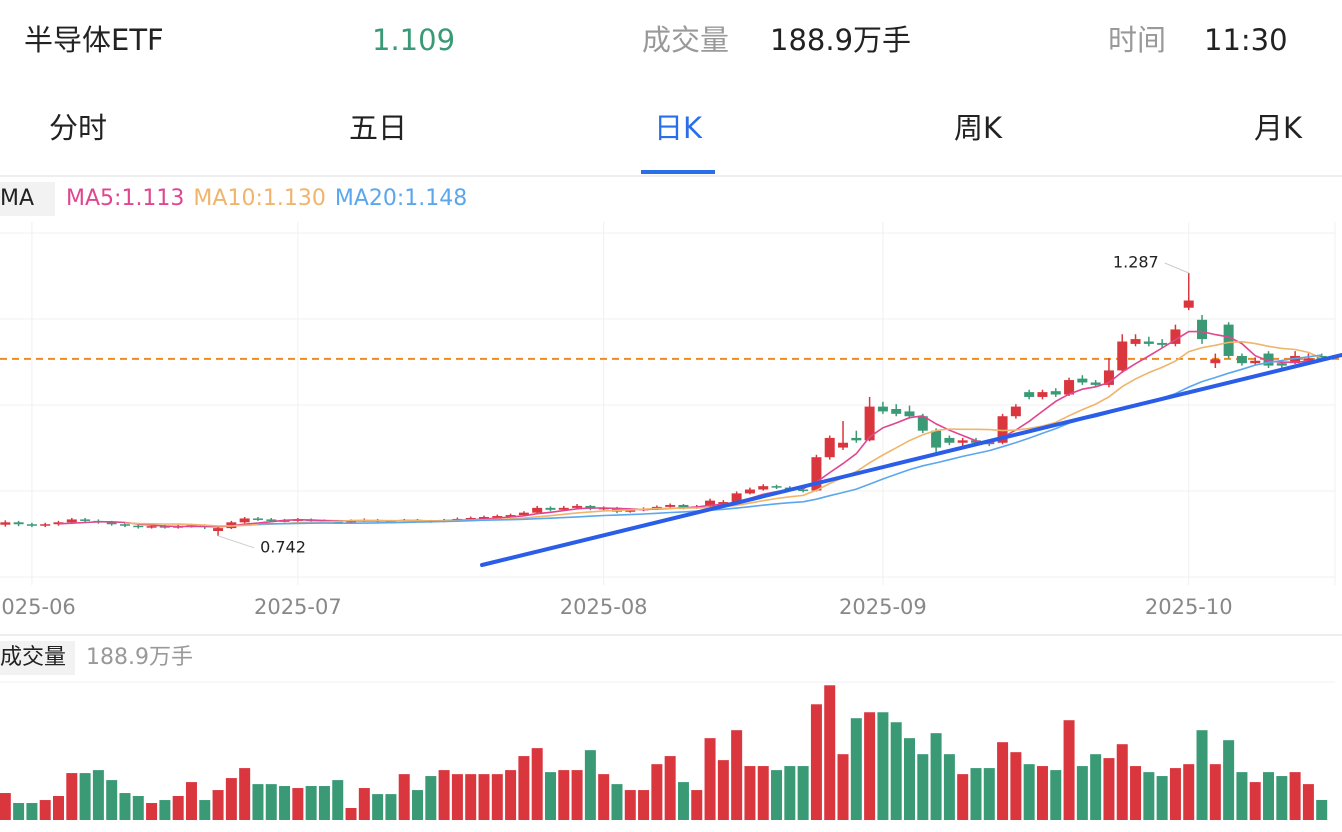 The width and height of the screenshot is (1342, 832). Describe the element at coordinates (1136, 262) in the screenshot. I see `annotation: 1.287` at that location.